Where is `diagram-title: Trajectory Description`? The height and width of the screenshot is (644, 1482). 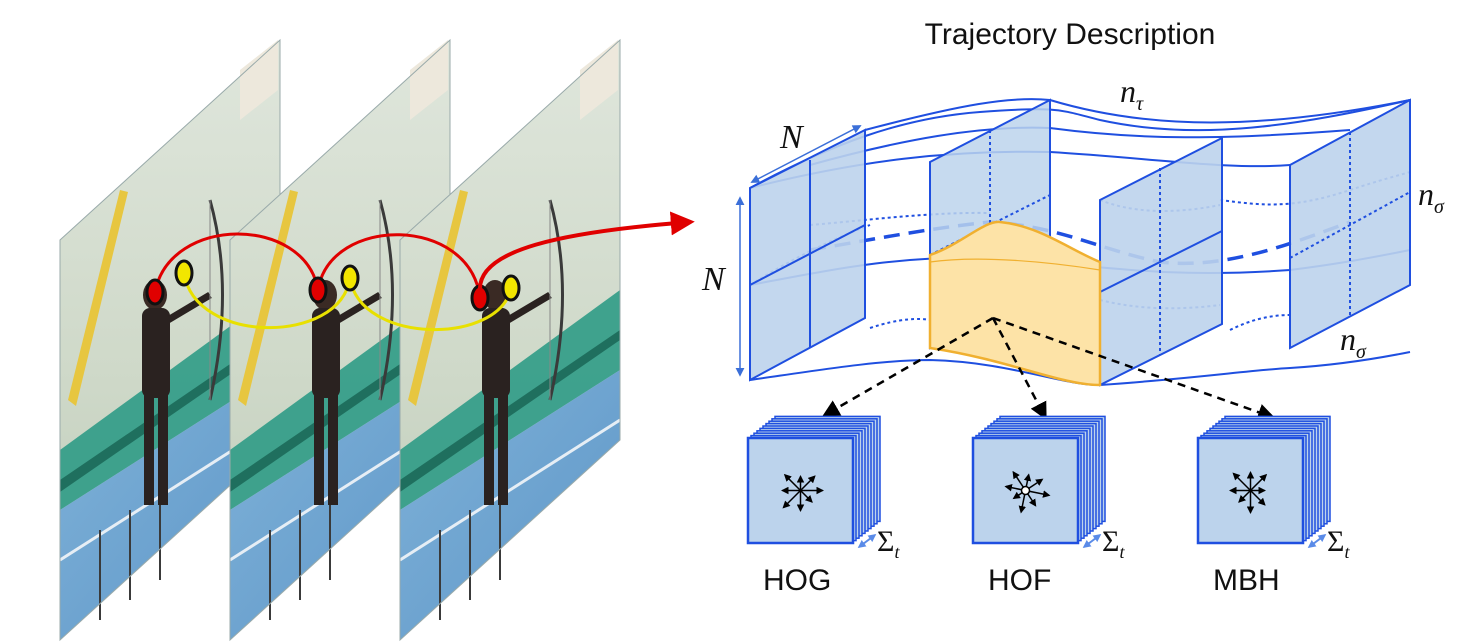
diagram-title: Trajectory Description is located at coordinates (1070, 34).